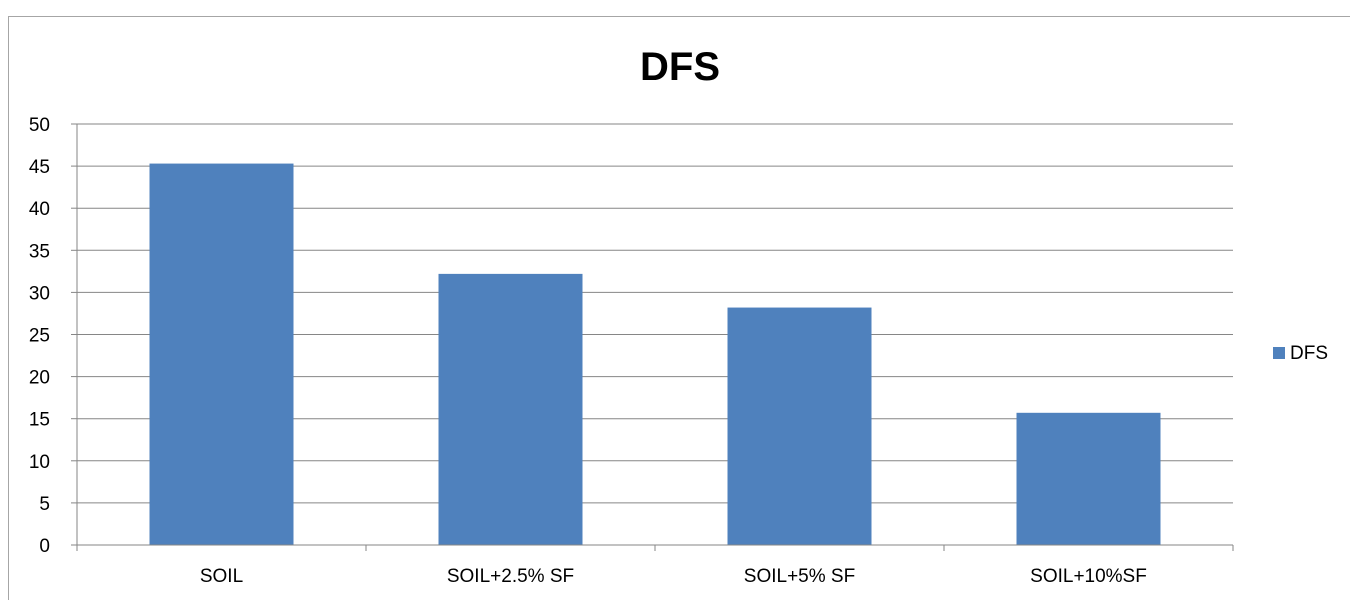 This screenshot has width=1351, height=601. I want to click on legend: DFS, so click(1300, 353).